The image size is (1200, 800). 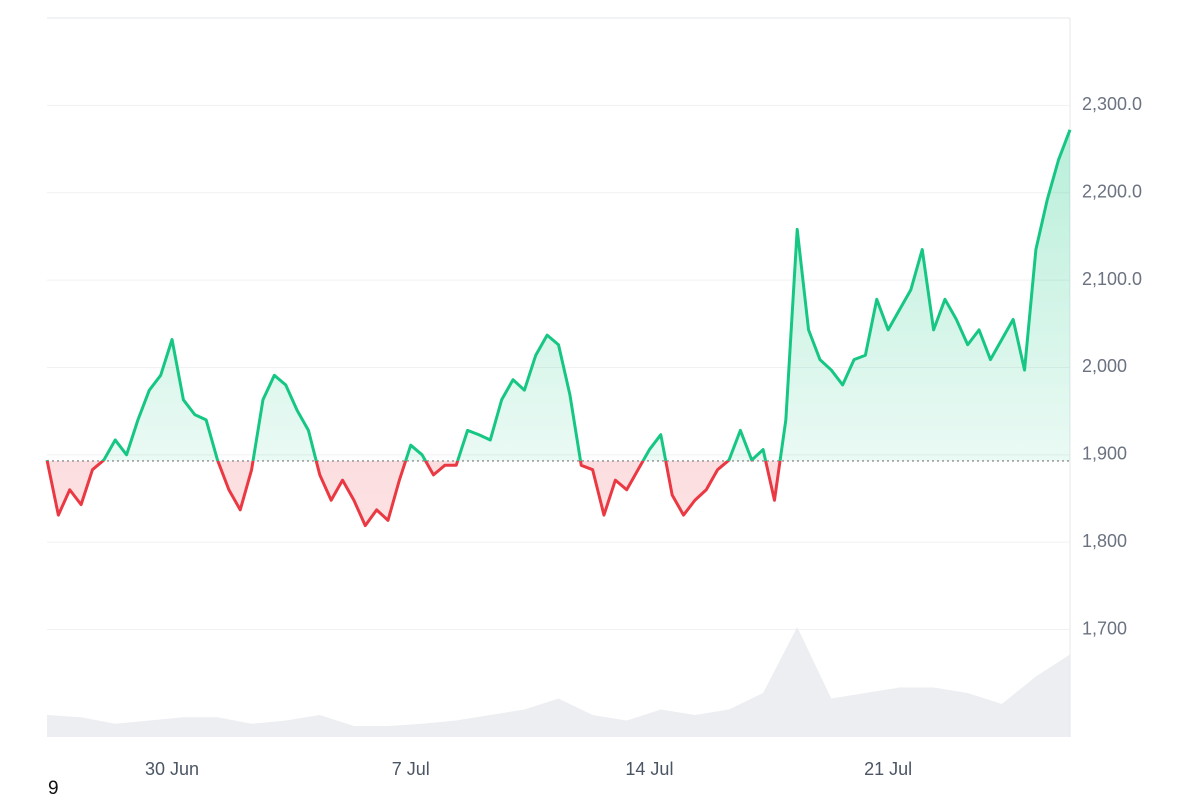 What do you see at coordinates (1104, 628) in the screenshot?
I see `y-tick-label: 1,700` at bounding box center [1104, 628].